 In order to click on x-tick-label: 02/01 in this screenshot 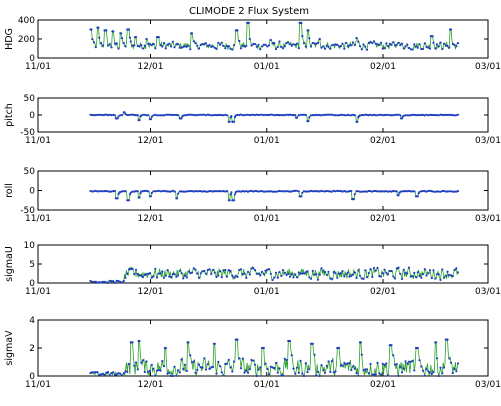, I will do `click(383, 385)`.